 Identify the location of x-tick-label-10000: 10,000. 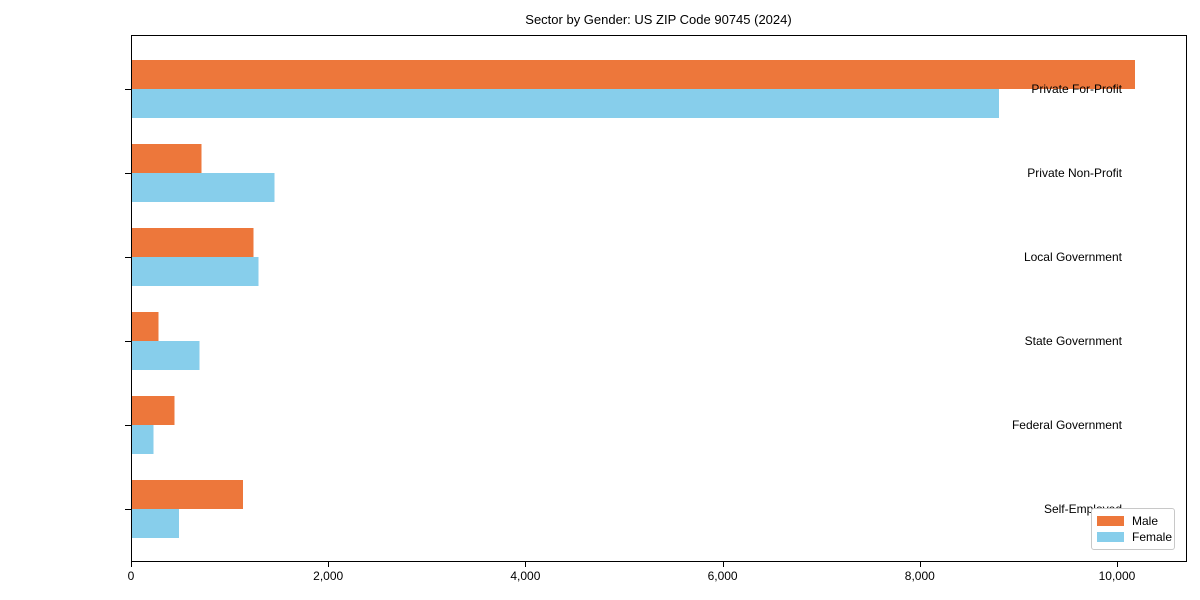
(1117, 576).